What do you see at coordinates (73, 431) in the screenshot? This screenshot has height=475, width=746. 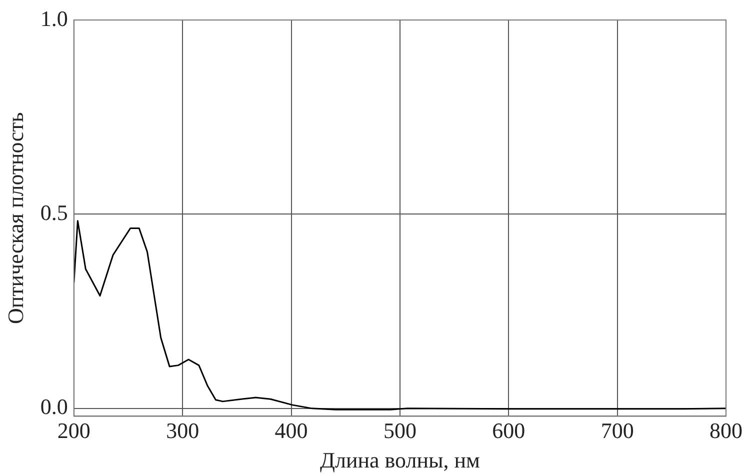 I see `x-tick-label: 200` at bounding box center [73, 431].